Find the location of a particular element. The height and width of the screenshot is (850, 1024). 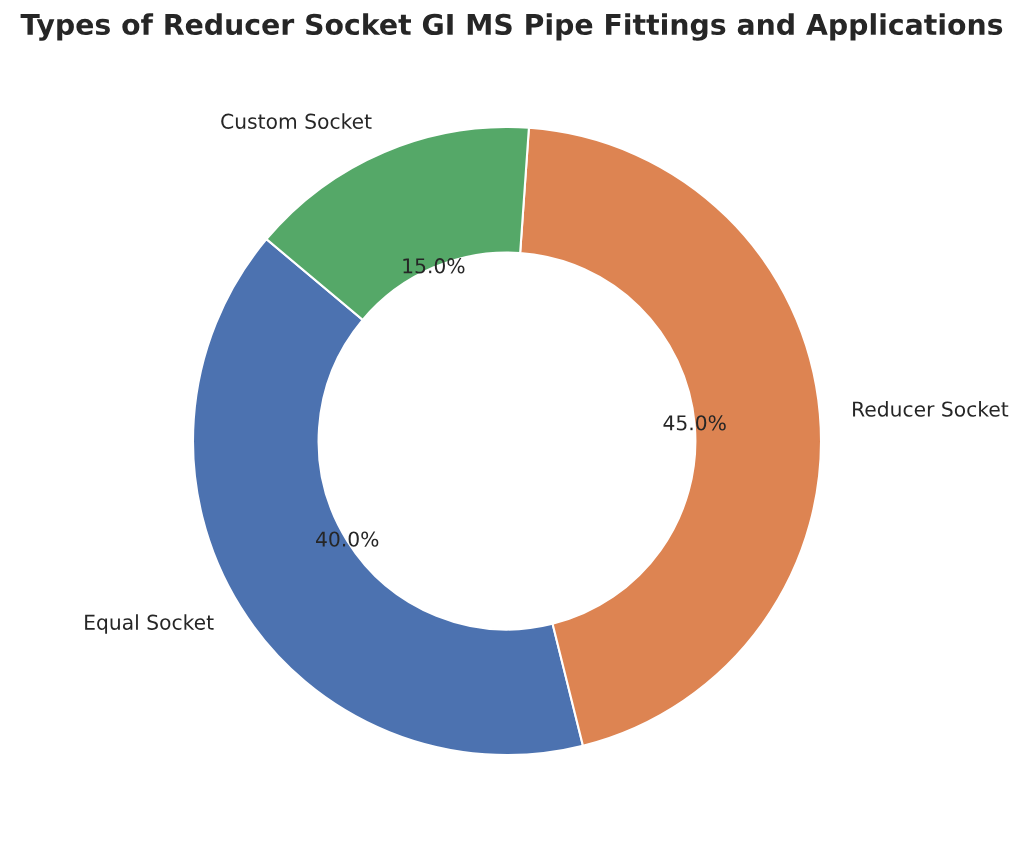

slice-label: Equal Socket is located at coordinates (149, 624).